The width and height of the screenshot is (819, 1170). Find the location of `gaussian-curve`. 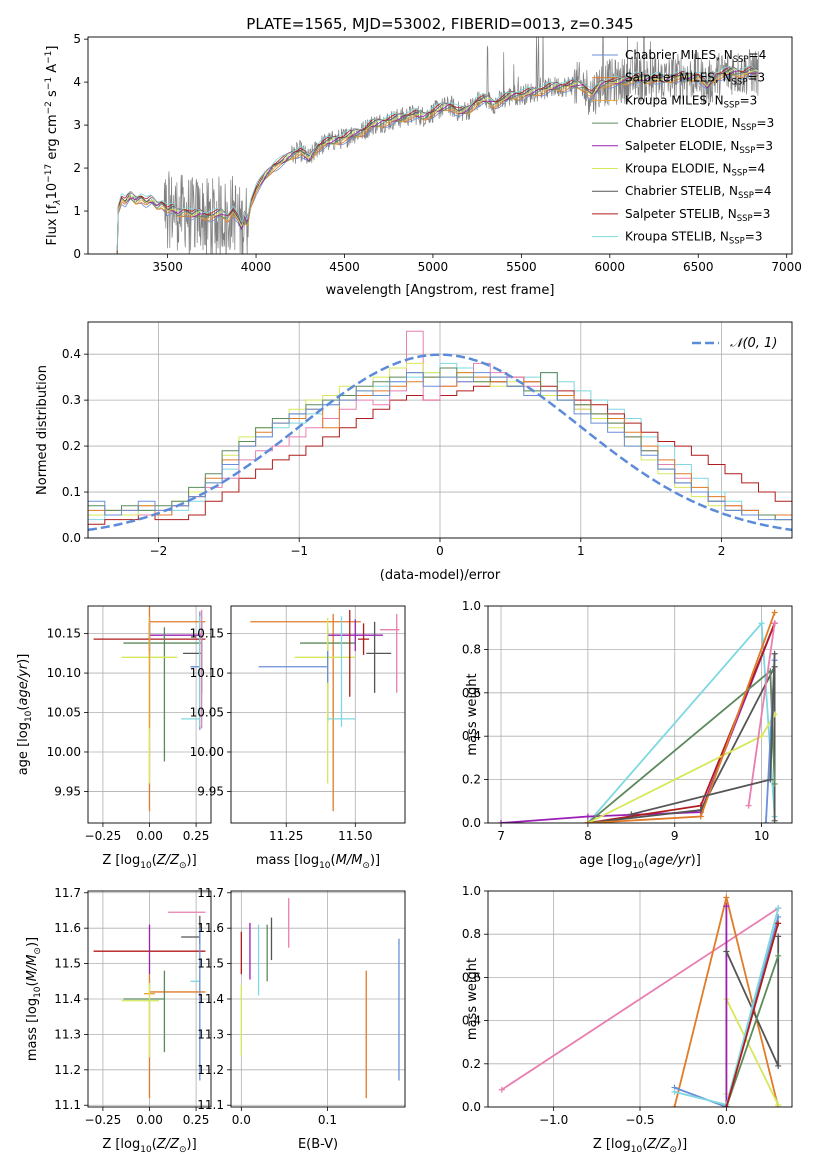

gaussian-curve is located at coordinates (440, 442).